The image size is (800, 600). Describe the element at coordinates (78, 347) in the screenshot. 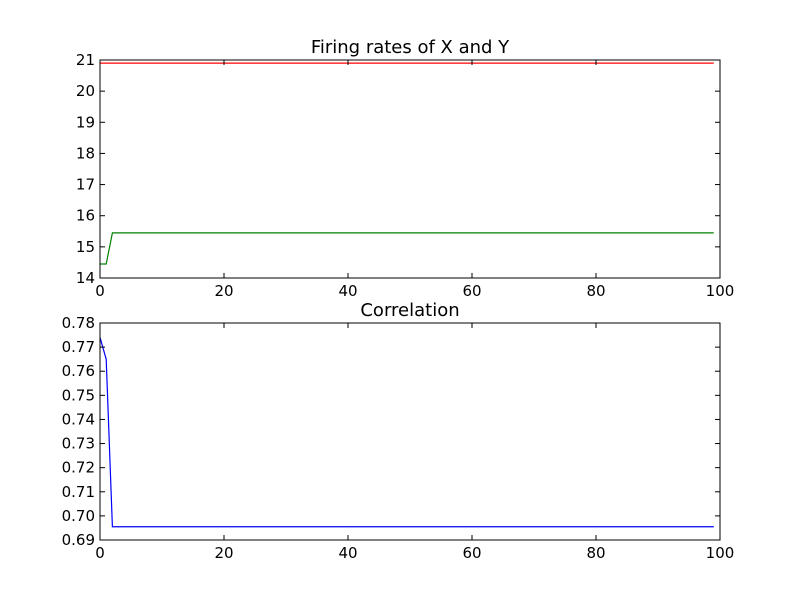

I see `chart-2-ytick-label: 0.77` at that location.